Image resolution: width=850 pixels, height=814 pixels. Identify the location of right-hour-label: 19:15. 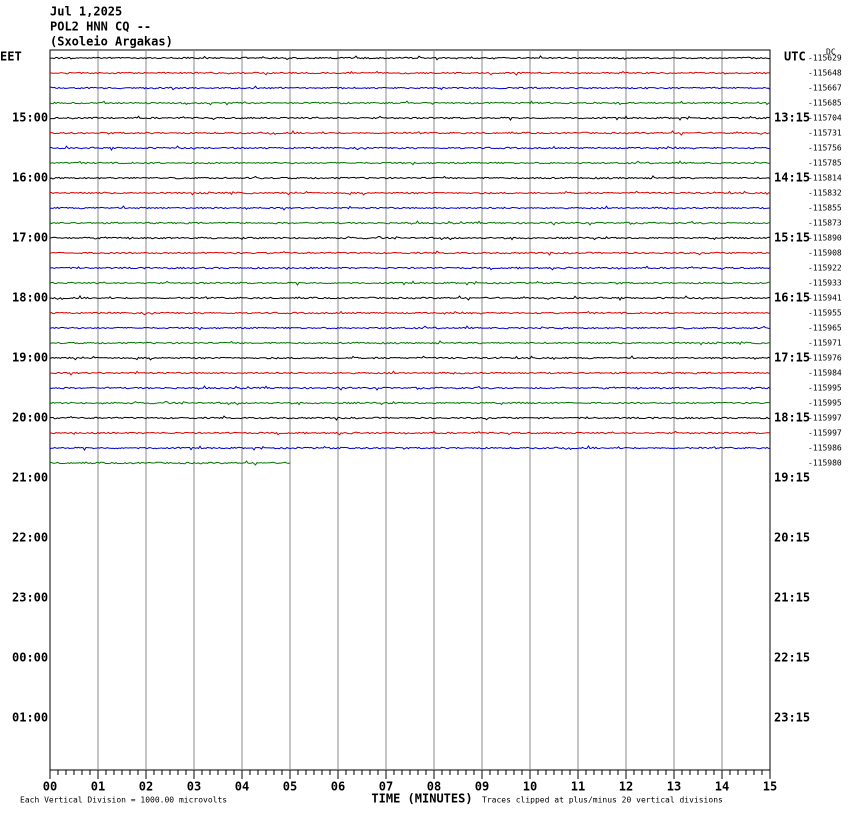
(792, 478).